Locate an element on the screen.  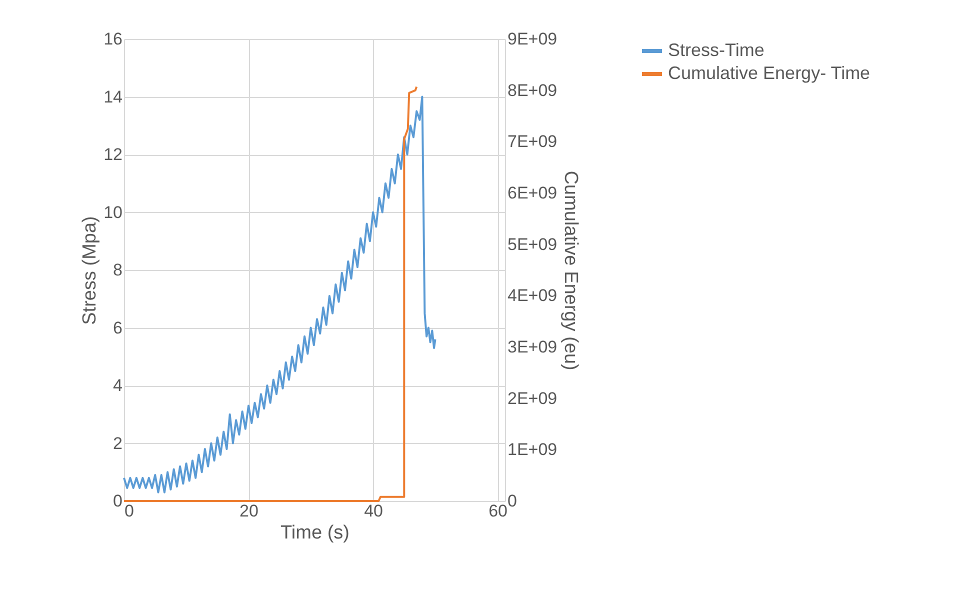
y-axis-title: Stress (Mpa) is located at coordinates (90, 270).